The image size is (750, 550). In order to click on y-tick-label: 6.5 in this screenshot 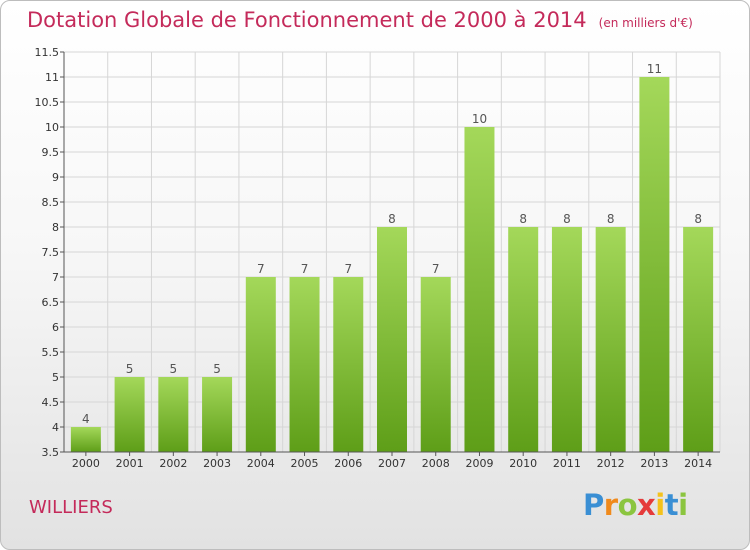, I will do `click(51, 302)`.